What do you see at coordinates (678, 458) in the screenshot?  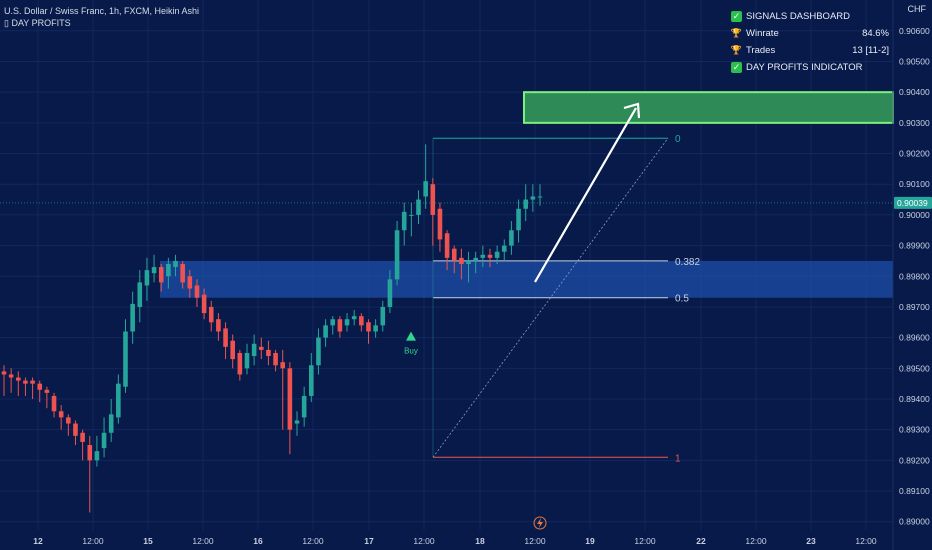 I see `fib-level-label: 1` at bounding box center [678, 458].